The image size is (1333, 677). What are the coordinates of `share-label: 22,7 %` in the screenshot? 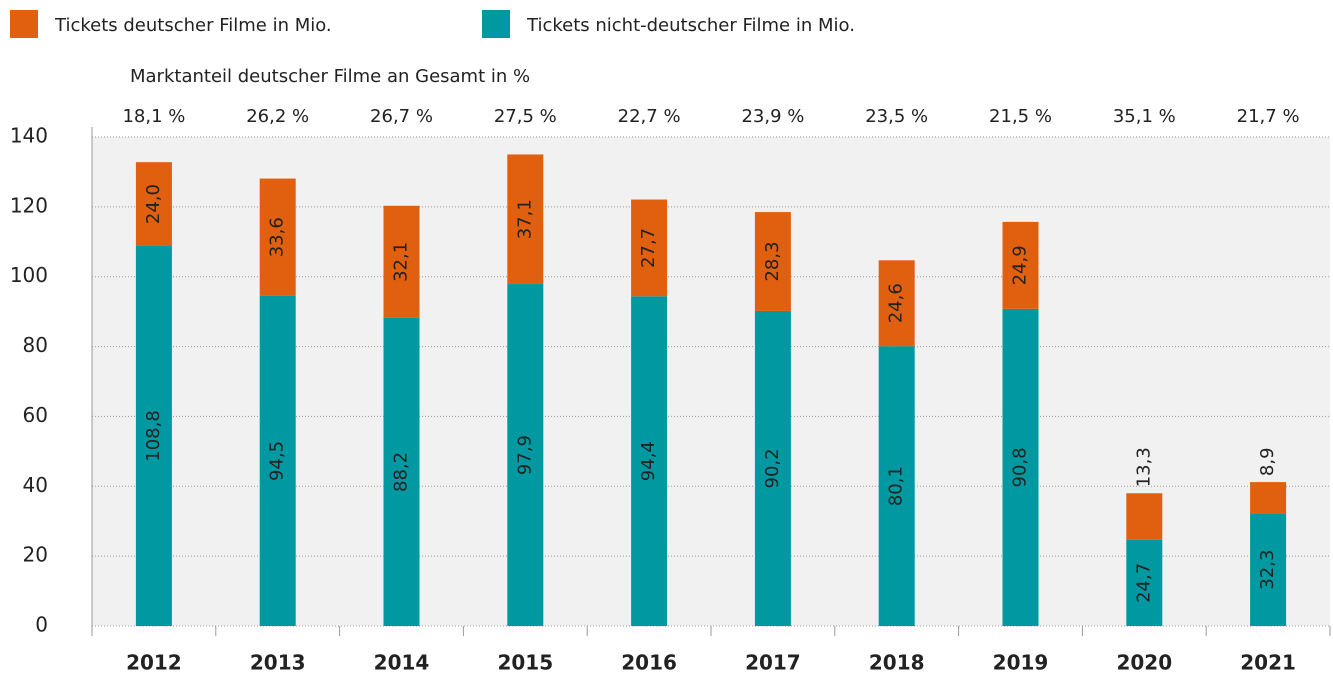 It's located at (649, 116).